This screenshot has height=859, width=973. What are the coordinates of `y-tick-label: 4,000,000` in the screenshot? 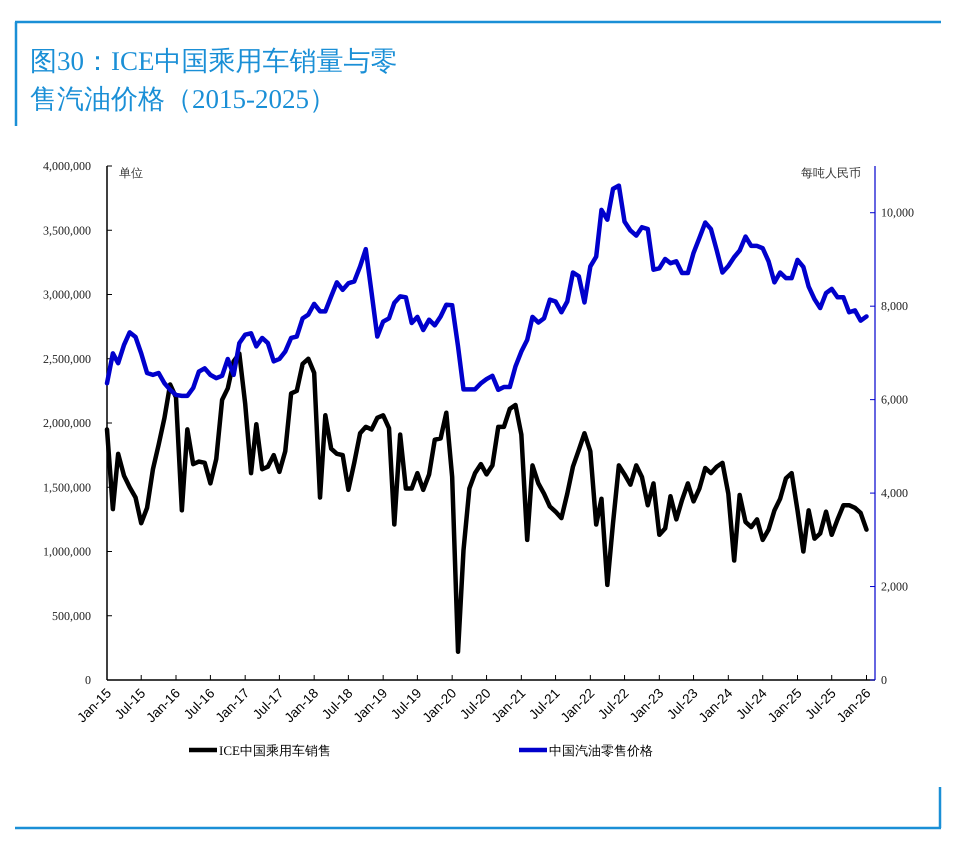 It's located at (67, 166).